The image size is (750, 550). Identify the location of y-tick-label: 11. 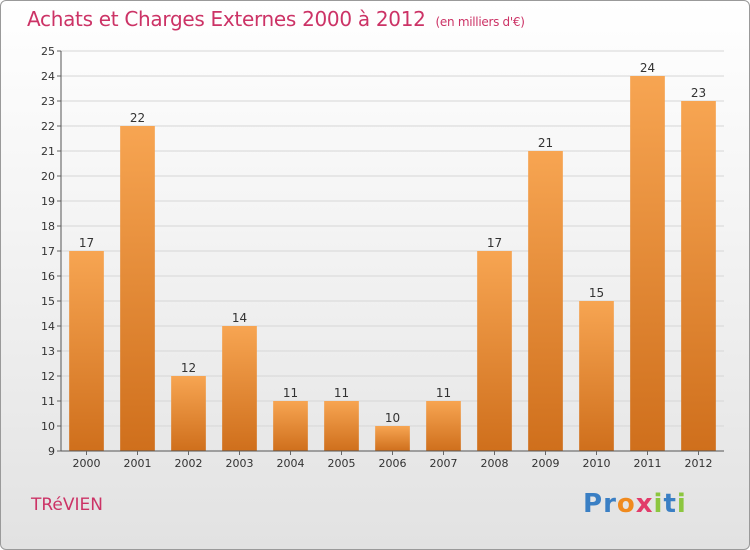
(48, 401).